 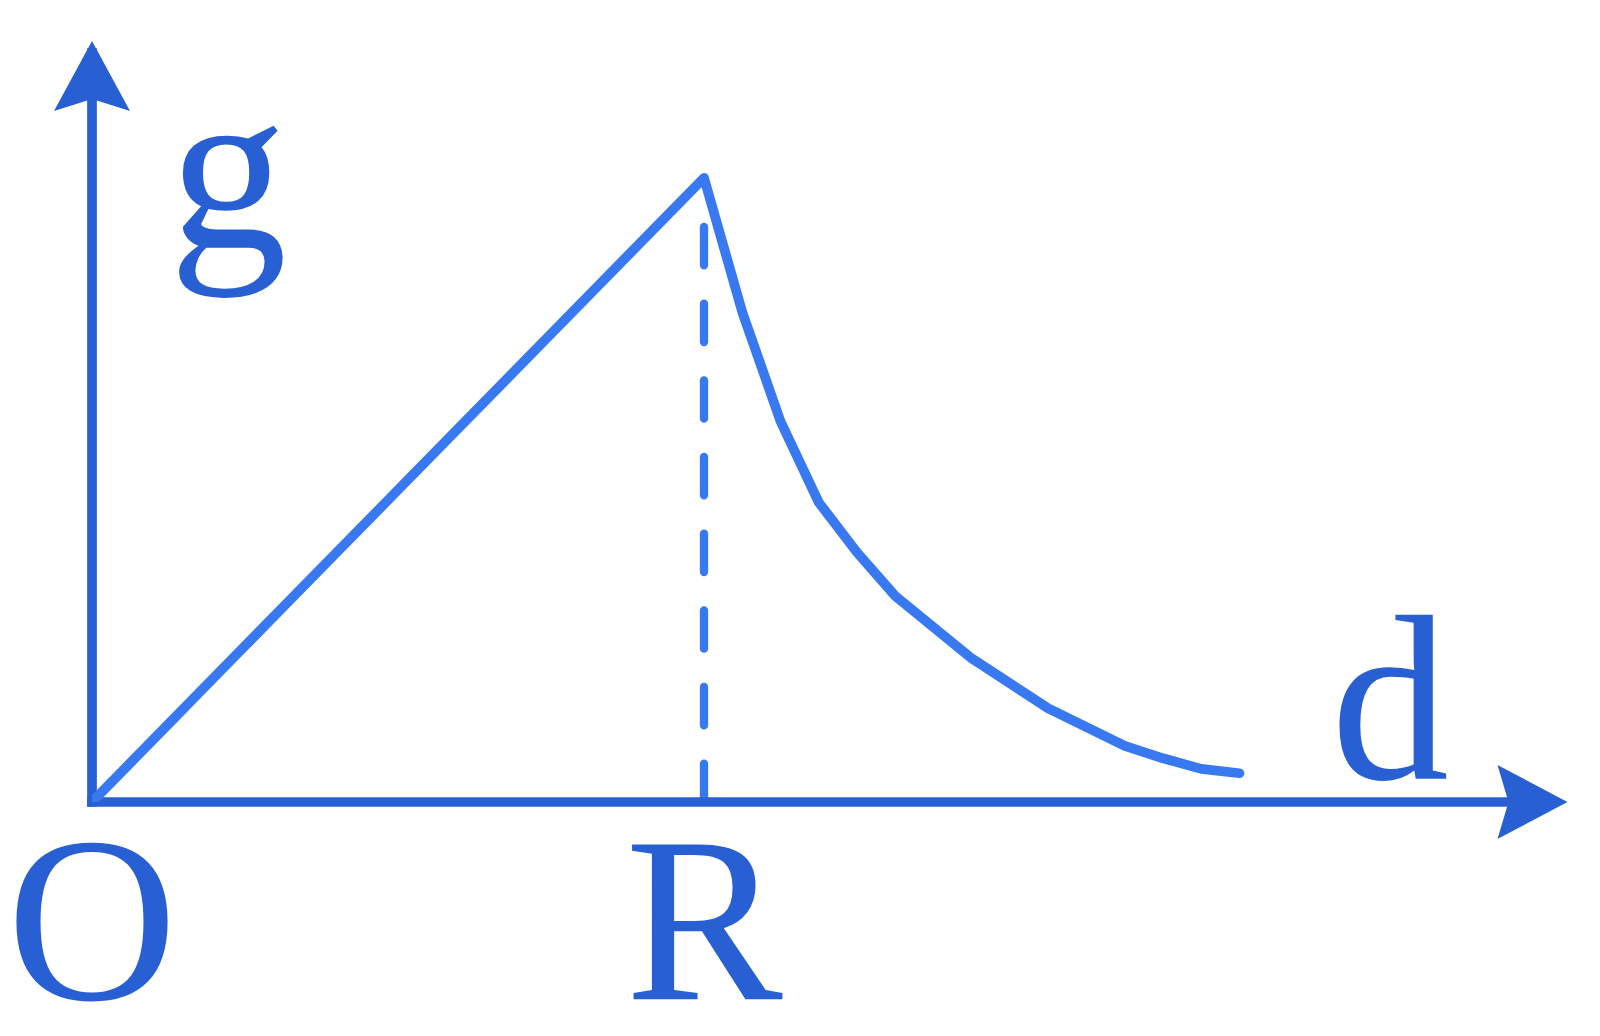 What do you see at coordinates (231, 211) in the screenshot?
I see `y-axis-title: g` at bounding box center [231, 211].